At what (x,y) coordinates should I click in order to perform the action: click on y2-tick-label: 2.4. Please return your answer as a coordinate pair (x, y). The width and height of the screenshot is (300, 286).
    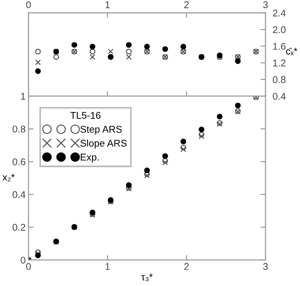
    Looking at the image, I should click on (279, 13).